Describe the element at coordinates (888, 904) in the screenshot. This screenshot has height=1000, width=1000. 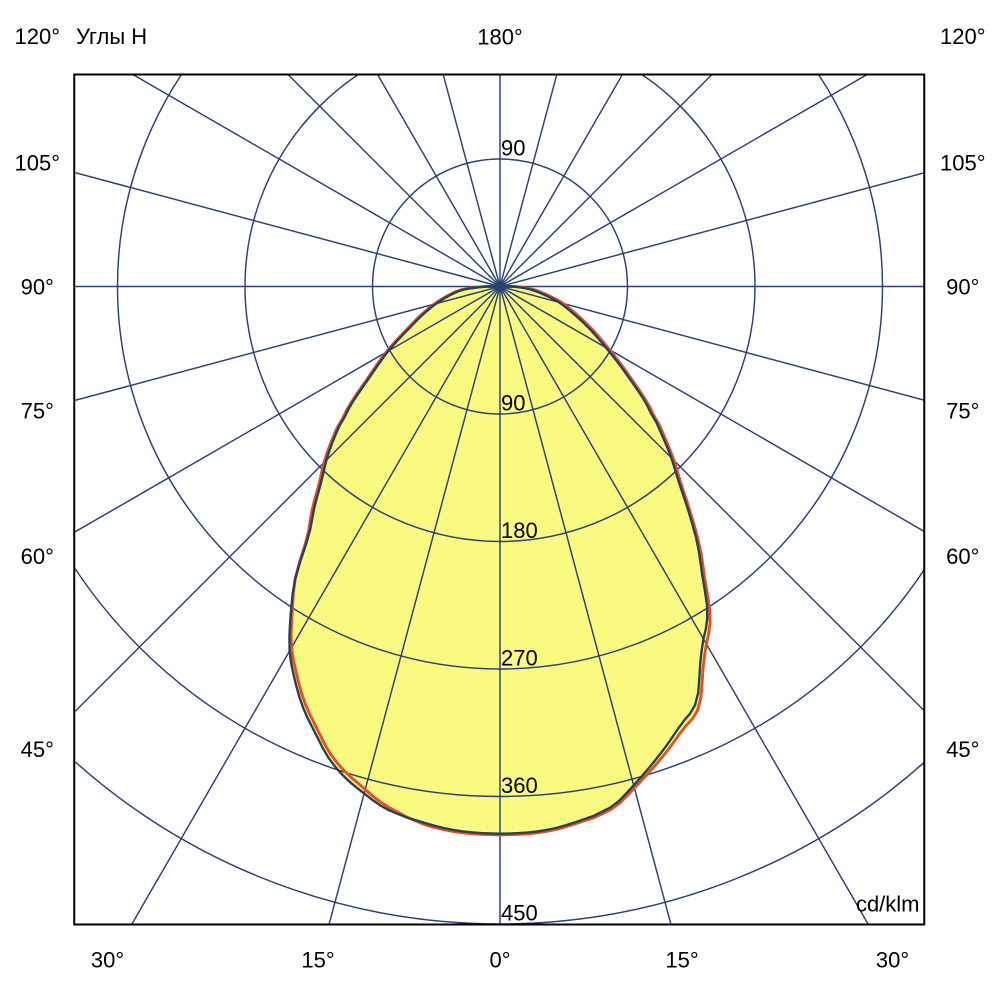
I see `svg-text: cd/klm` at that location.